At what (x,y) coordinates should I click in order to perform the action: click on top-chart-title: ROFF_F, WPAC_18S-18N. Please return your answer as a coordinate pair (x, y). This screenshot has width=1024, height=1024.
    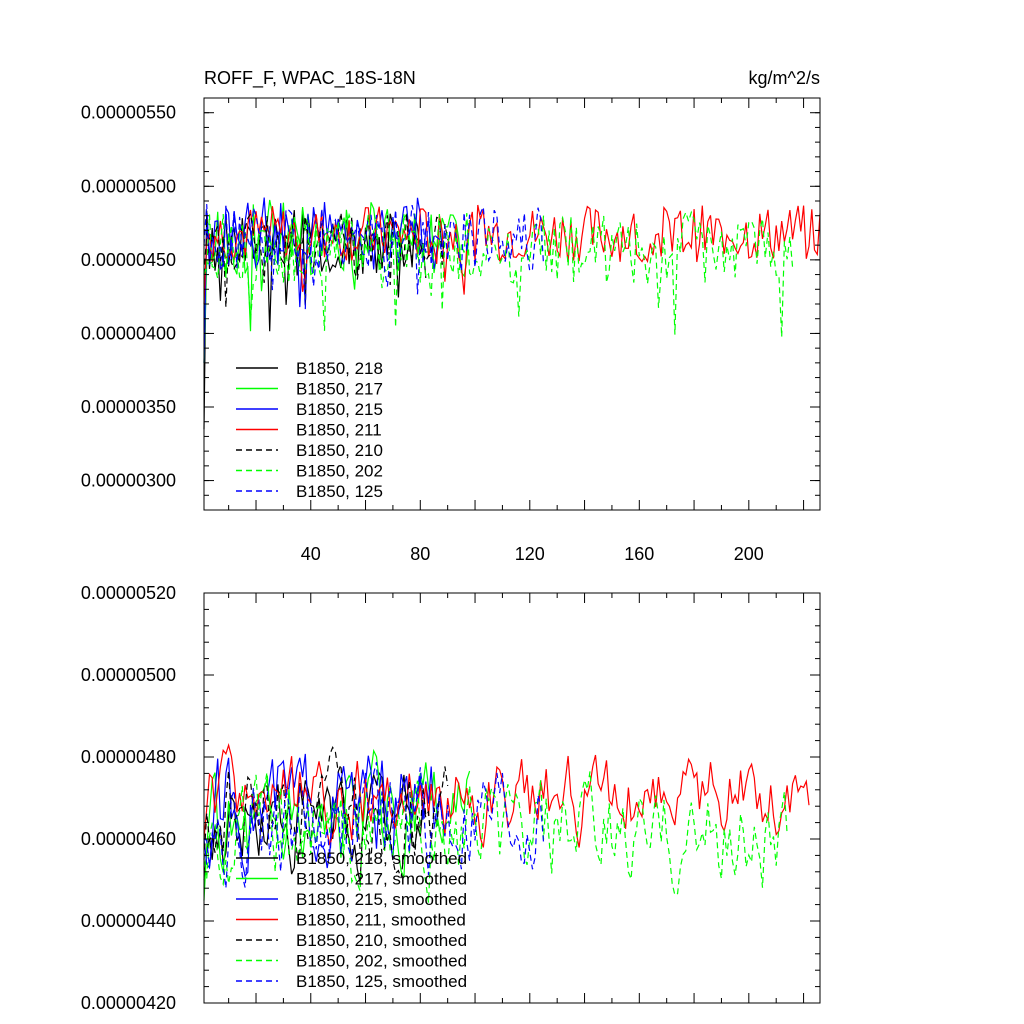
    Looking at the image, I should click on (310, 78).